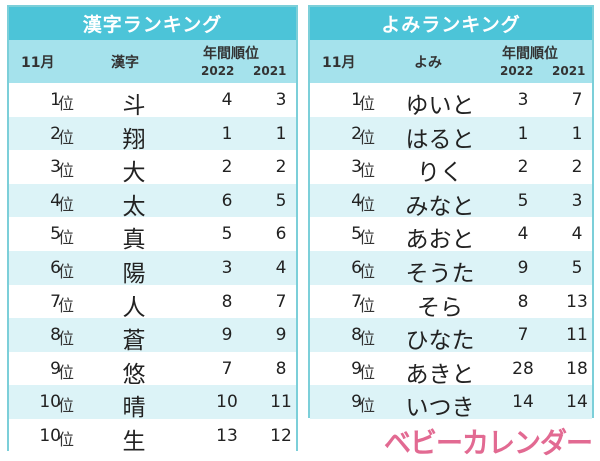 This screenshot has width=600, height=461. I want to click on rank-2021: 6, so click(281, 234).